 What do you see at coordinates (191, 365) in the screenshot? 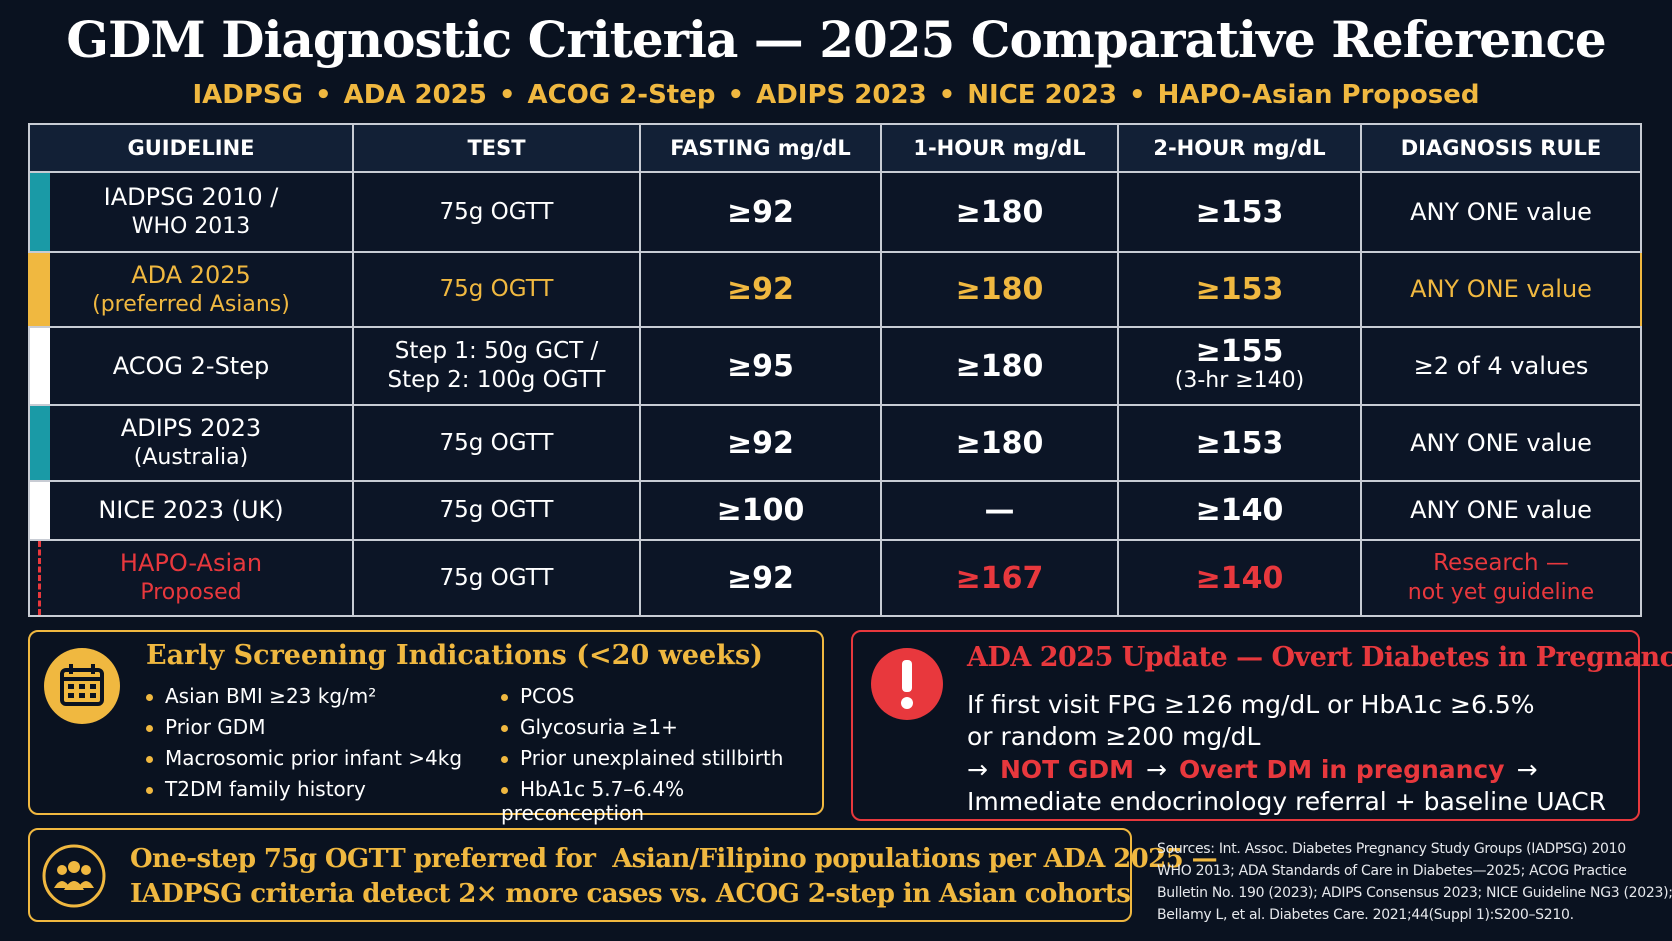
I see `cell-line: ACOG 2-Step` at bounding box center [191, 365].